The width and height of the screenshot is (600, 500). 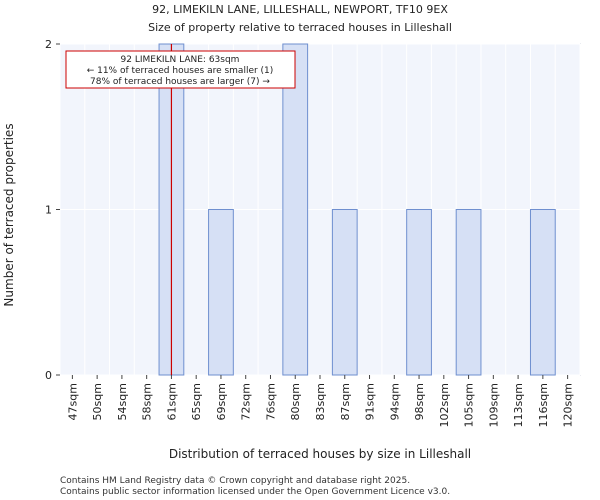 What do you see at coordinates (97, 401) in the screenshot?
I see `x-tick-label: 50sqm` at bounding box center [97, 401].